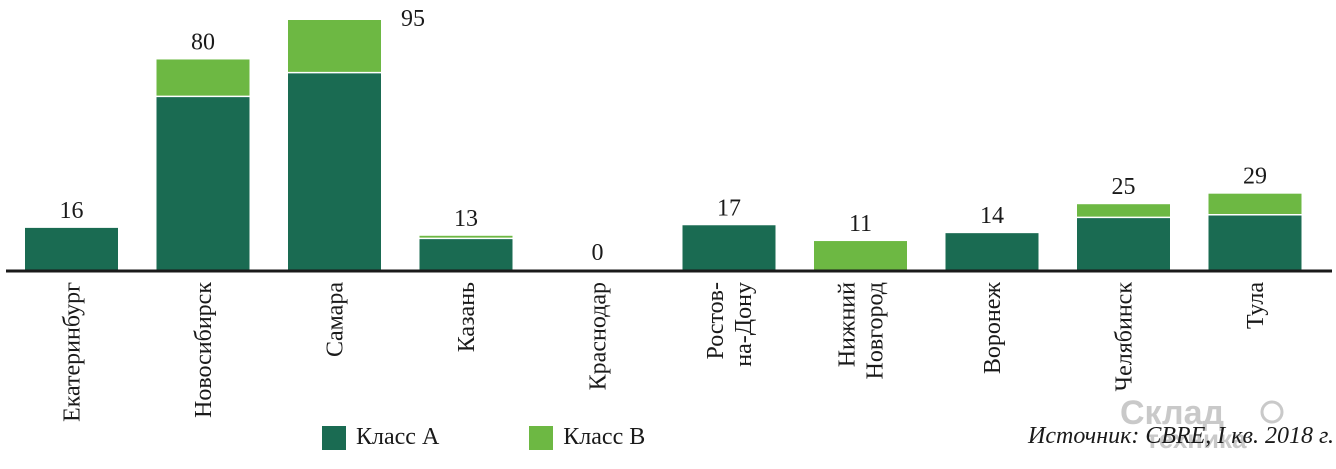 Image resolution: width=1336 pixels, height=469 pixels. I want to click on category-label-0: Екатеринбург, so click(73, 352).